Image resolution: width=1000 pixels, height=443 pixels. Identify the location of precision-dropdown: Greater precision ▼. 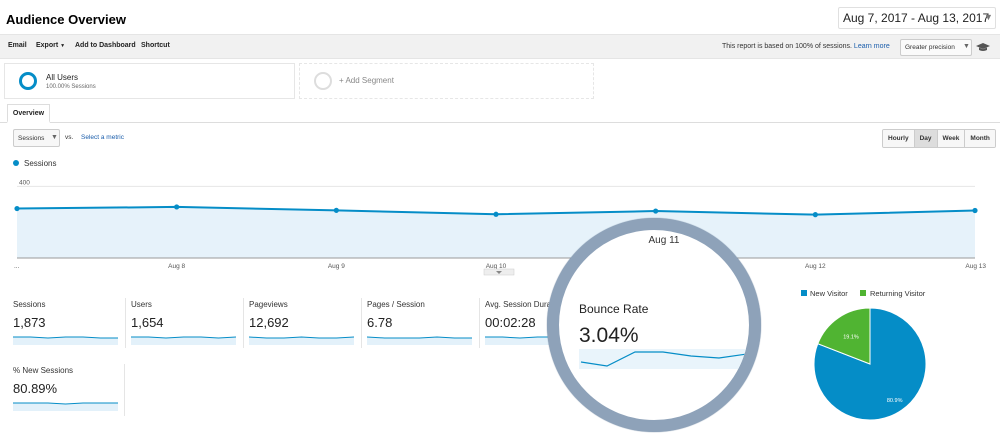
(936, 47).